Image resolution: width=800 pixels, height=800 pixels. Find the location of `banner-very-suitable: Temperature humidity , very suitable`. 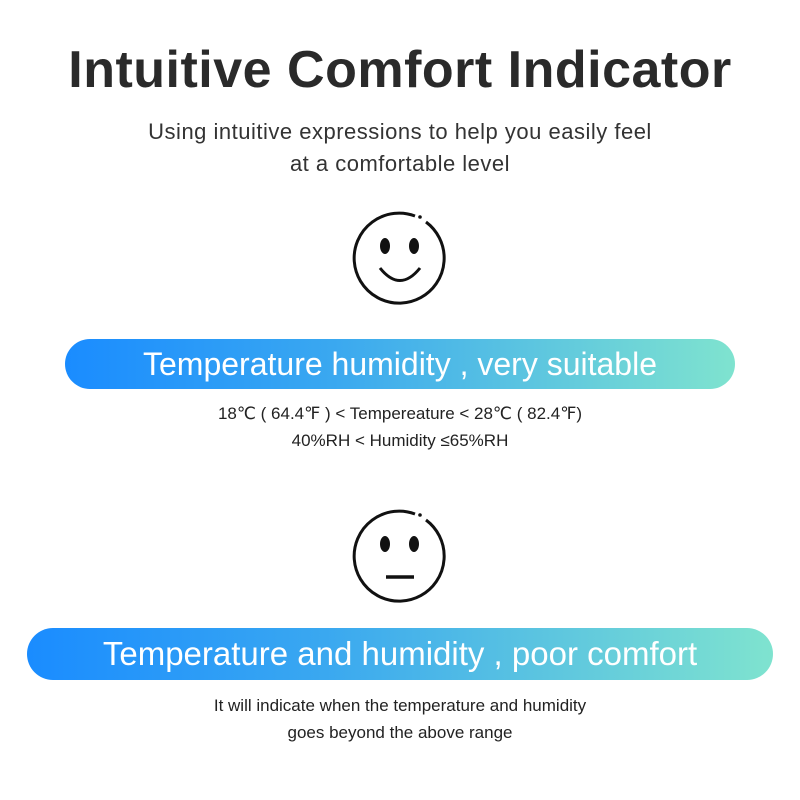

banner-very-suitable: Temperature humidity , very suitable is located at coordinates (400, 364).